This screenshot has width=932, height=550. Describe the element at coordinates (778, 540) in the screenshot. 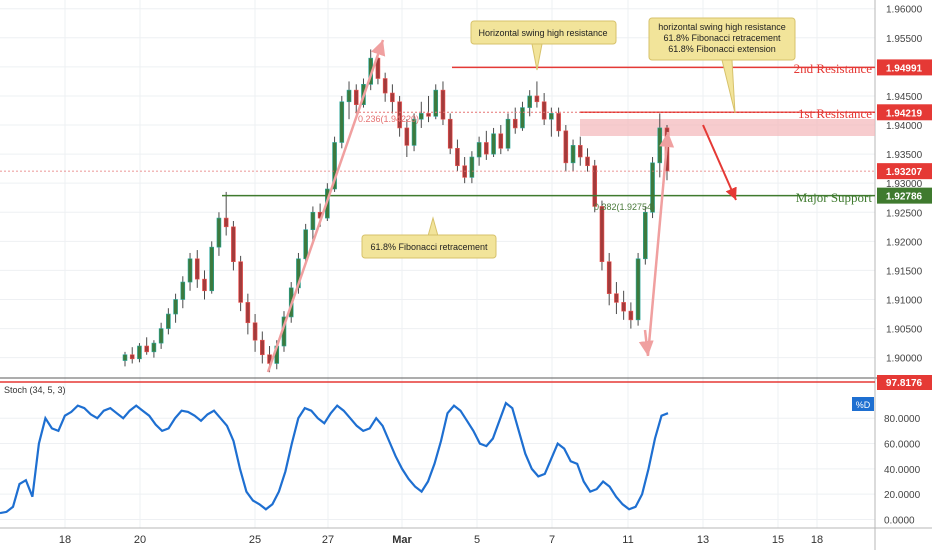

I see `time-tick-9: 15` at that location.